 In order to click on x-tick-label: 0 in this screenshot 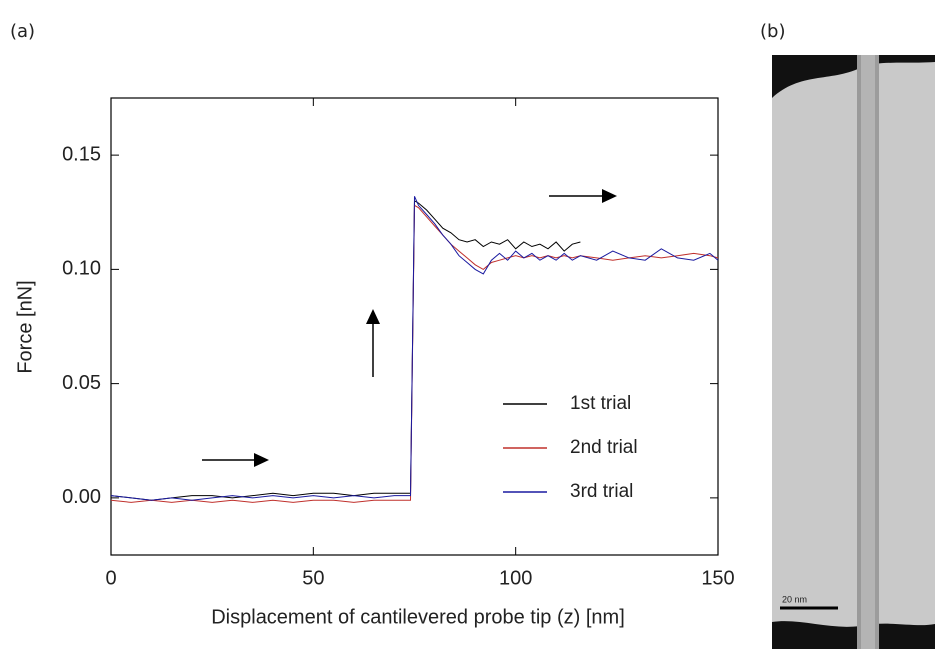, I will do `click(110, 578)`.